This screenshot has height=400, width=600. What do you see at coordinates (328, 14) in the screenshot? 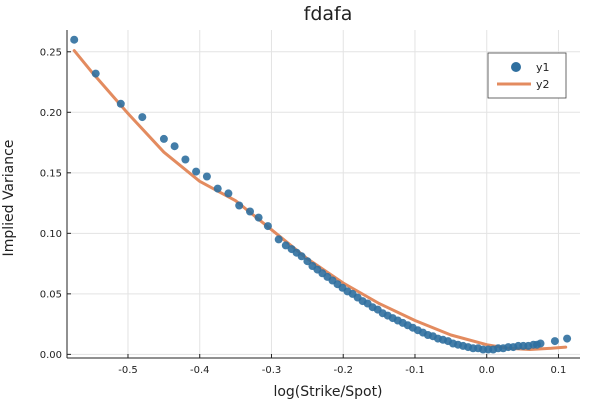
I see `chart-title: fdafa` at bounding box center [328, 14].